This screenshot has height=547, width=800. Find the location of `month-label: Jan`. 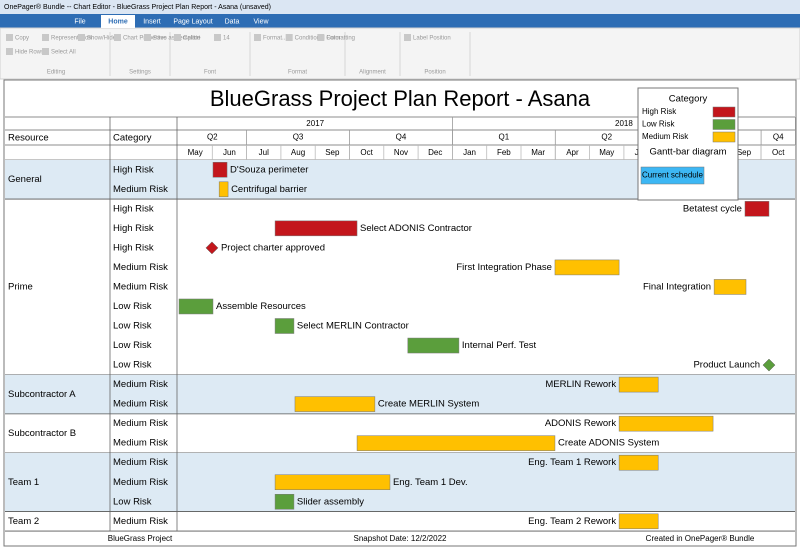

month-label: Jan is located at coordinates (469, 152).